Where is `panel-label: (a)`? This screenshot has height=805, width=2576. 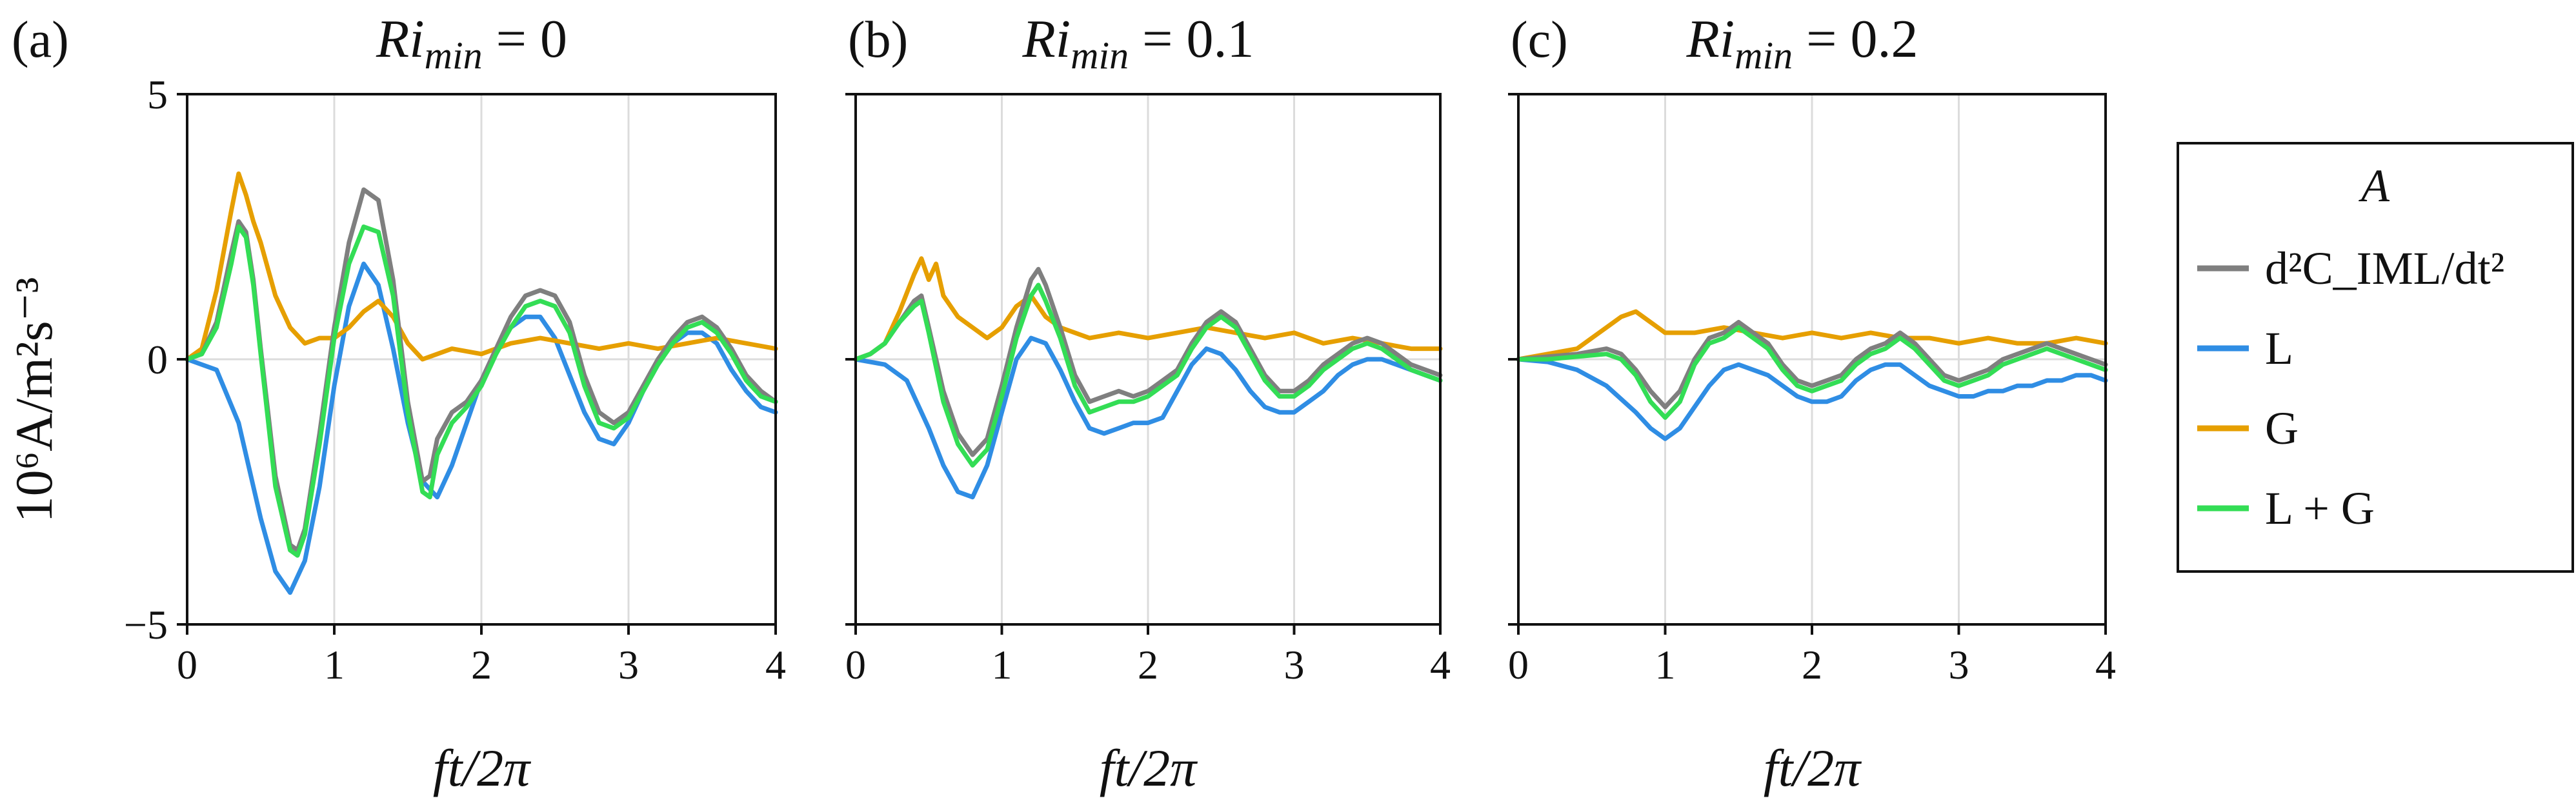
panel-label: (a) is located at coordinates (40, 40).